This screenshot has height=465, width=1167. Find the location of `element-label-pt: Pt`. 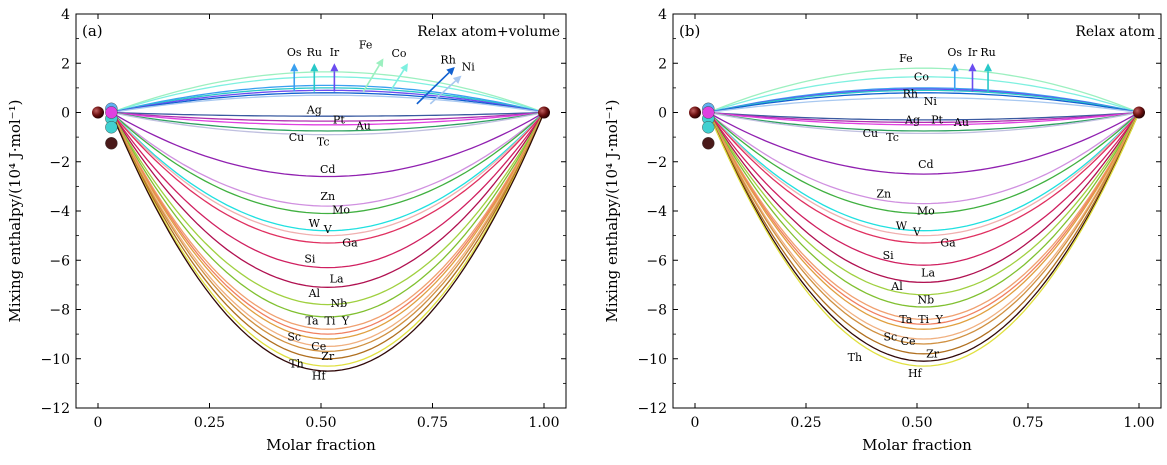

element-label-pt: Pt is located at coordinates (937, 120).